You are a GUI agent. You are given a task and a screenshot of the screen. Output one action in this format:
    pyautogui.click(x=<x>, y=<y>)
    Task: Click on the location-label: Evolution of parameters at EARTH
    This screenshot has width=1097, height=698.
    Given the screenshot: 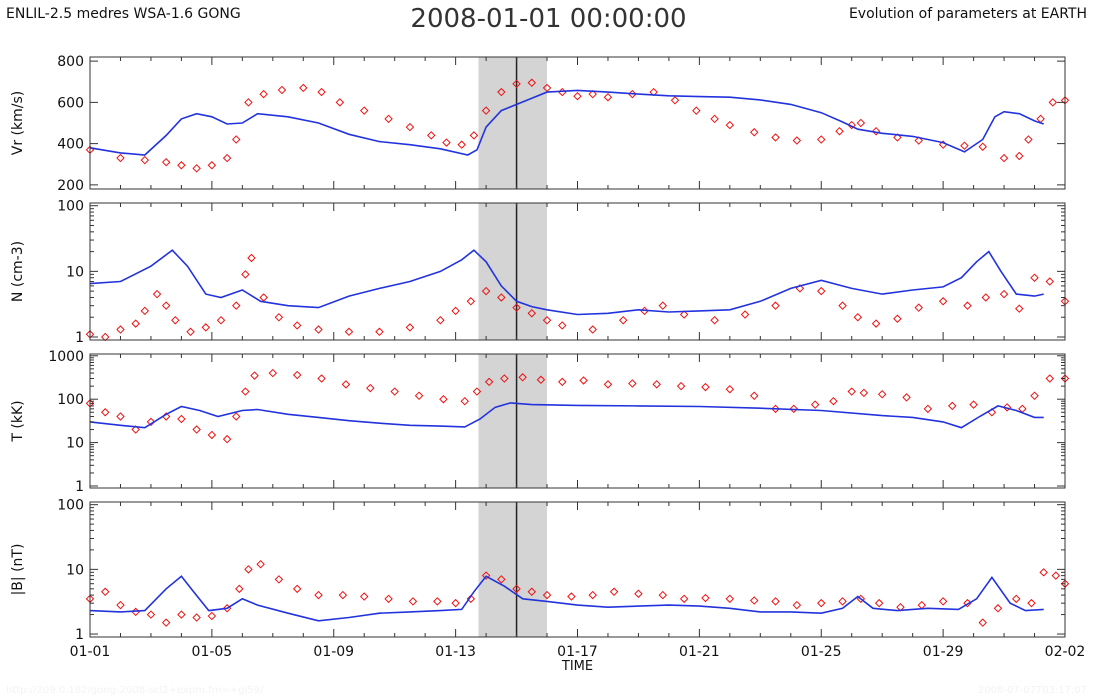 What is the action you would take?
    pyautogui.click(x=967, y=14)
    